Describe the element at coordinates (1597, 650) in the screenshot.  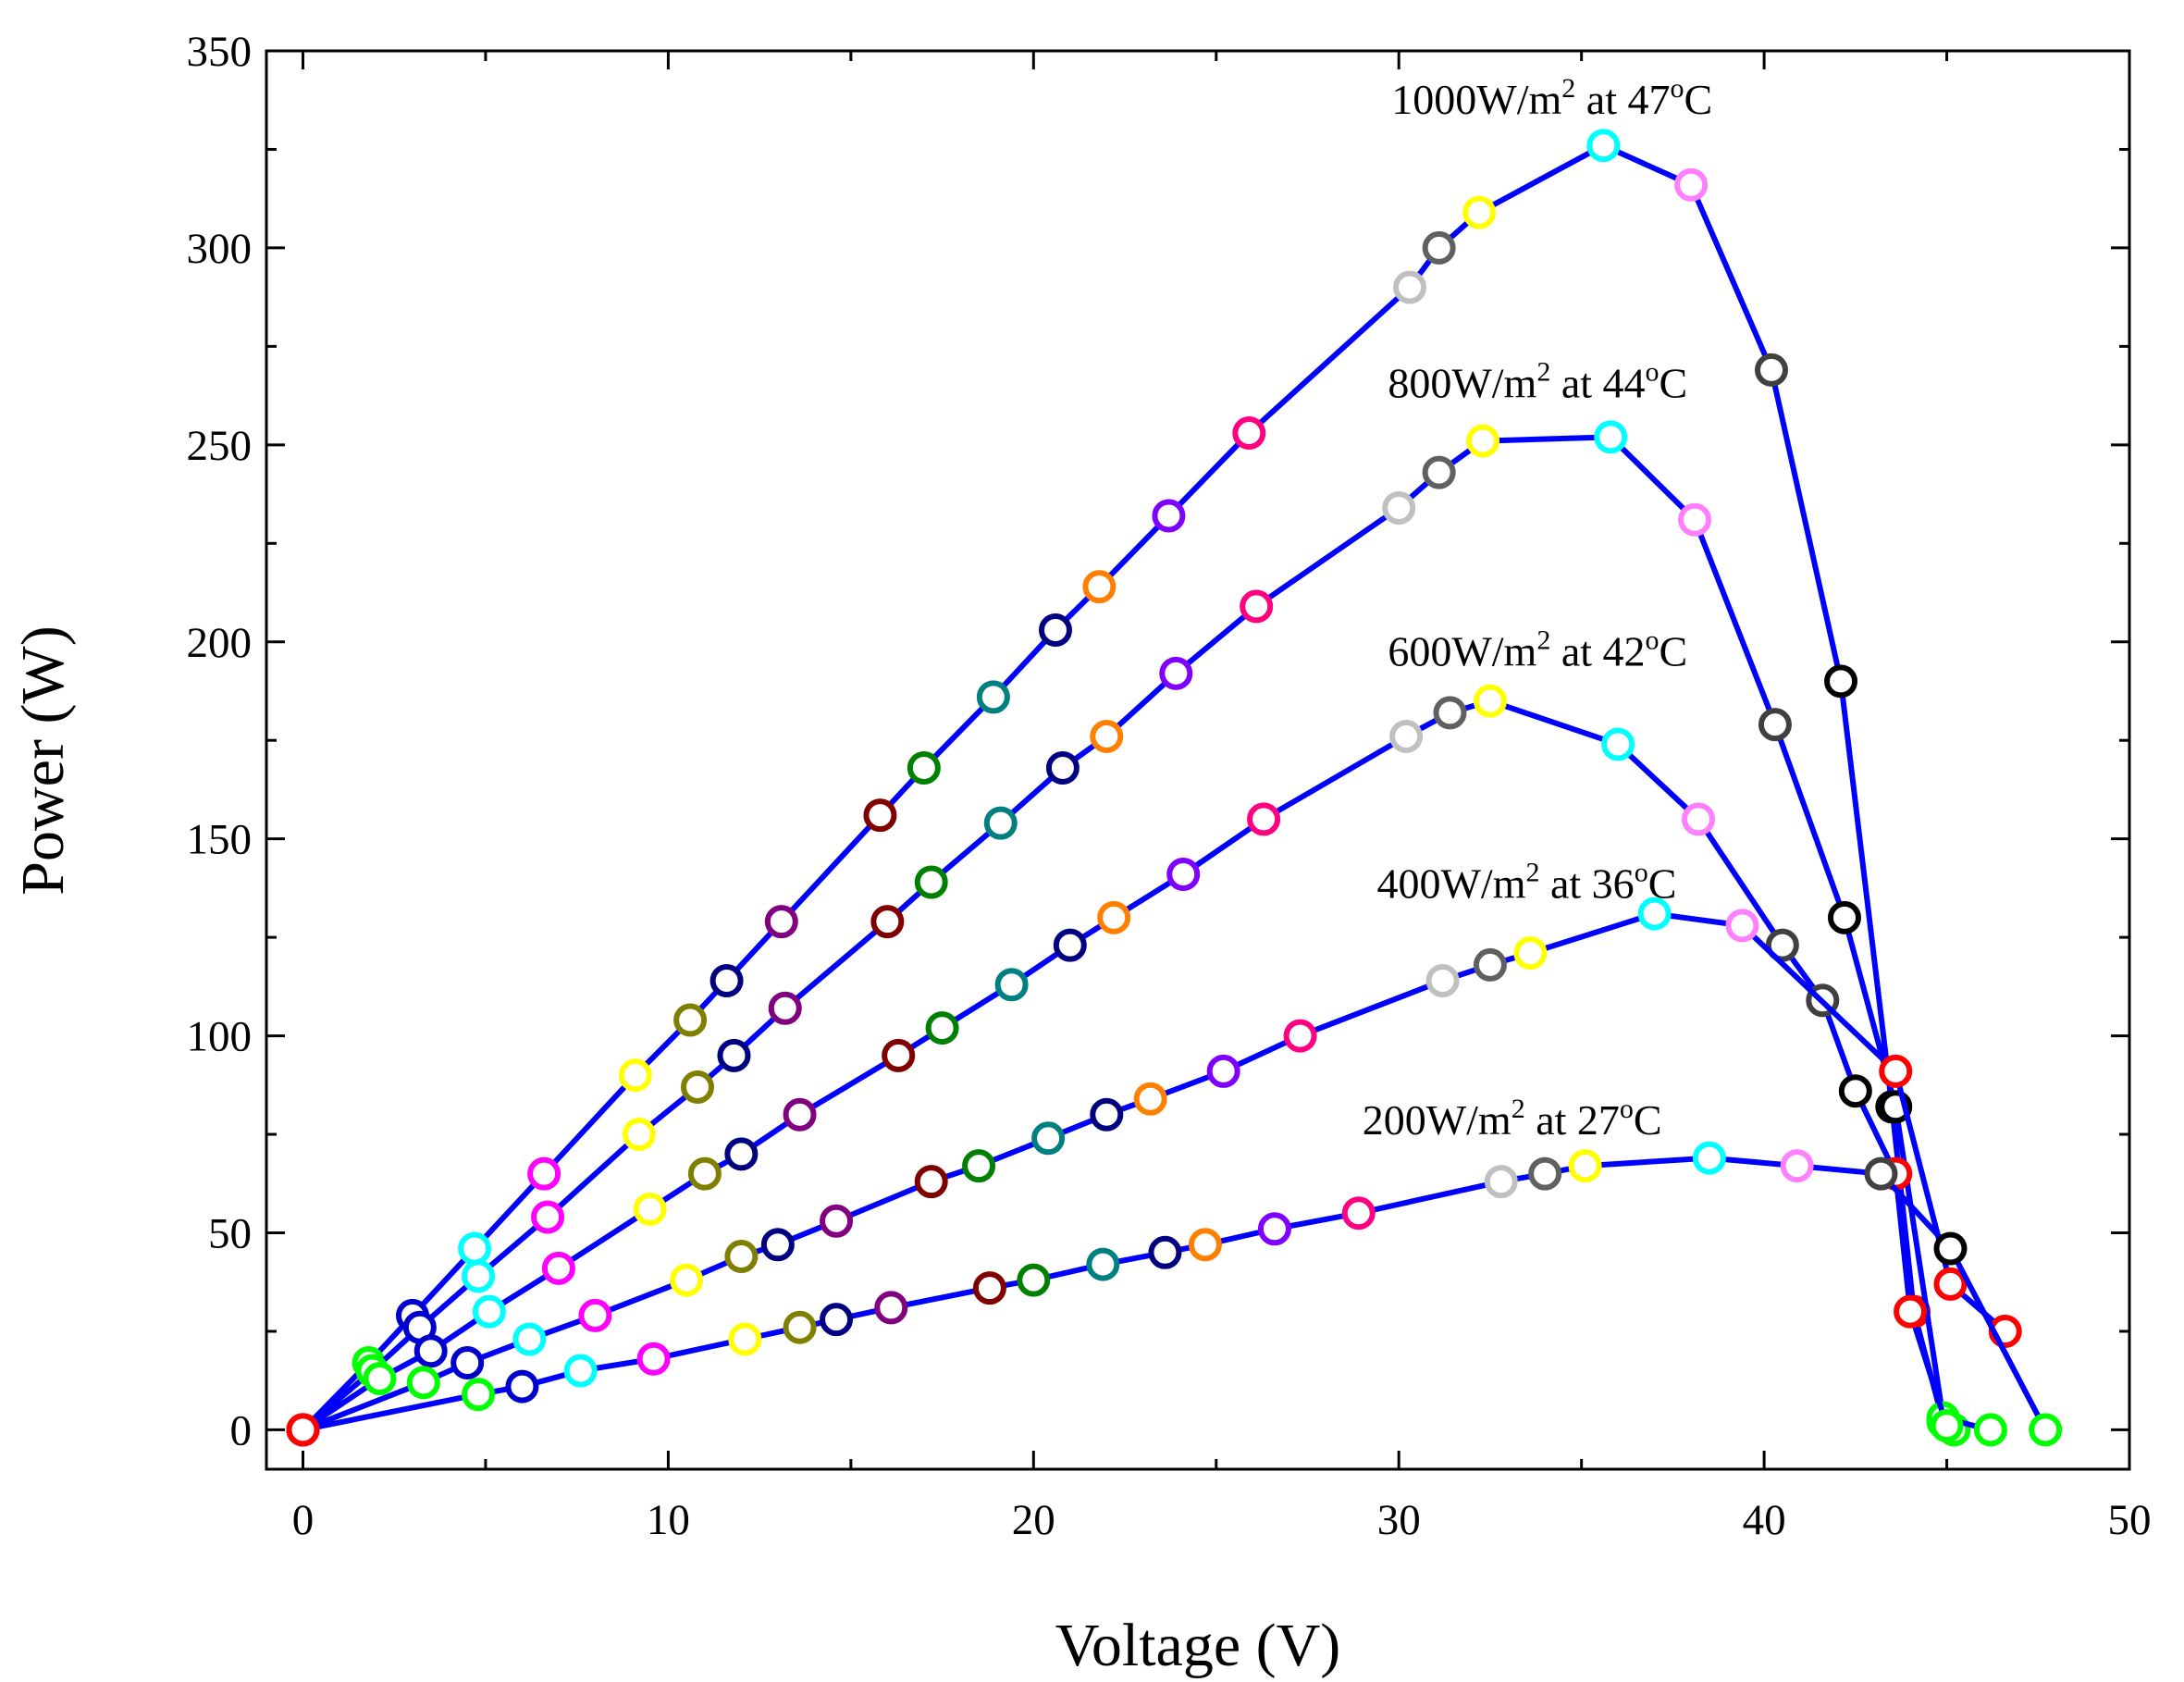
I see `series-label-text: at 42` at that location.